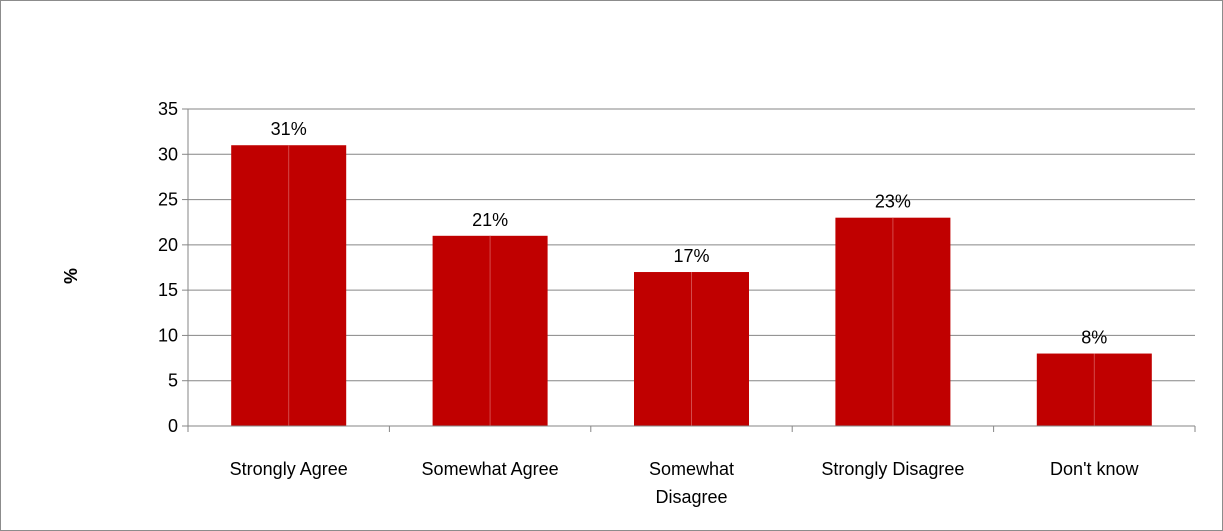 The height and width of the screenshot is (531, 1223). I want to click on y-tick-label: 30, so click(168, 154).